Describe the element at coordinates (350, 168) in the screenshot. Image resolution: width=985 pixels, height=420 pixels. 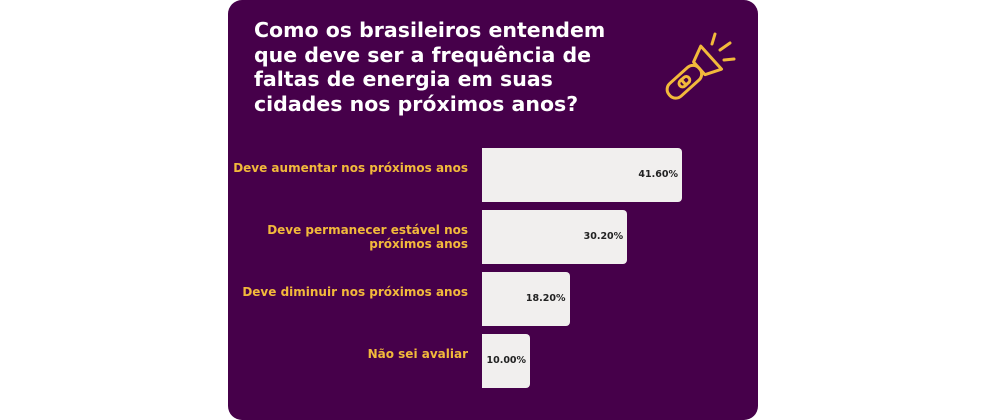
I see `bar-label: Deve aumentar nos próximos anos` at that location.